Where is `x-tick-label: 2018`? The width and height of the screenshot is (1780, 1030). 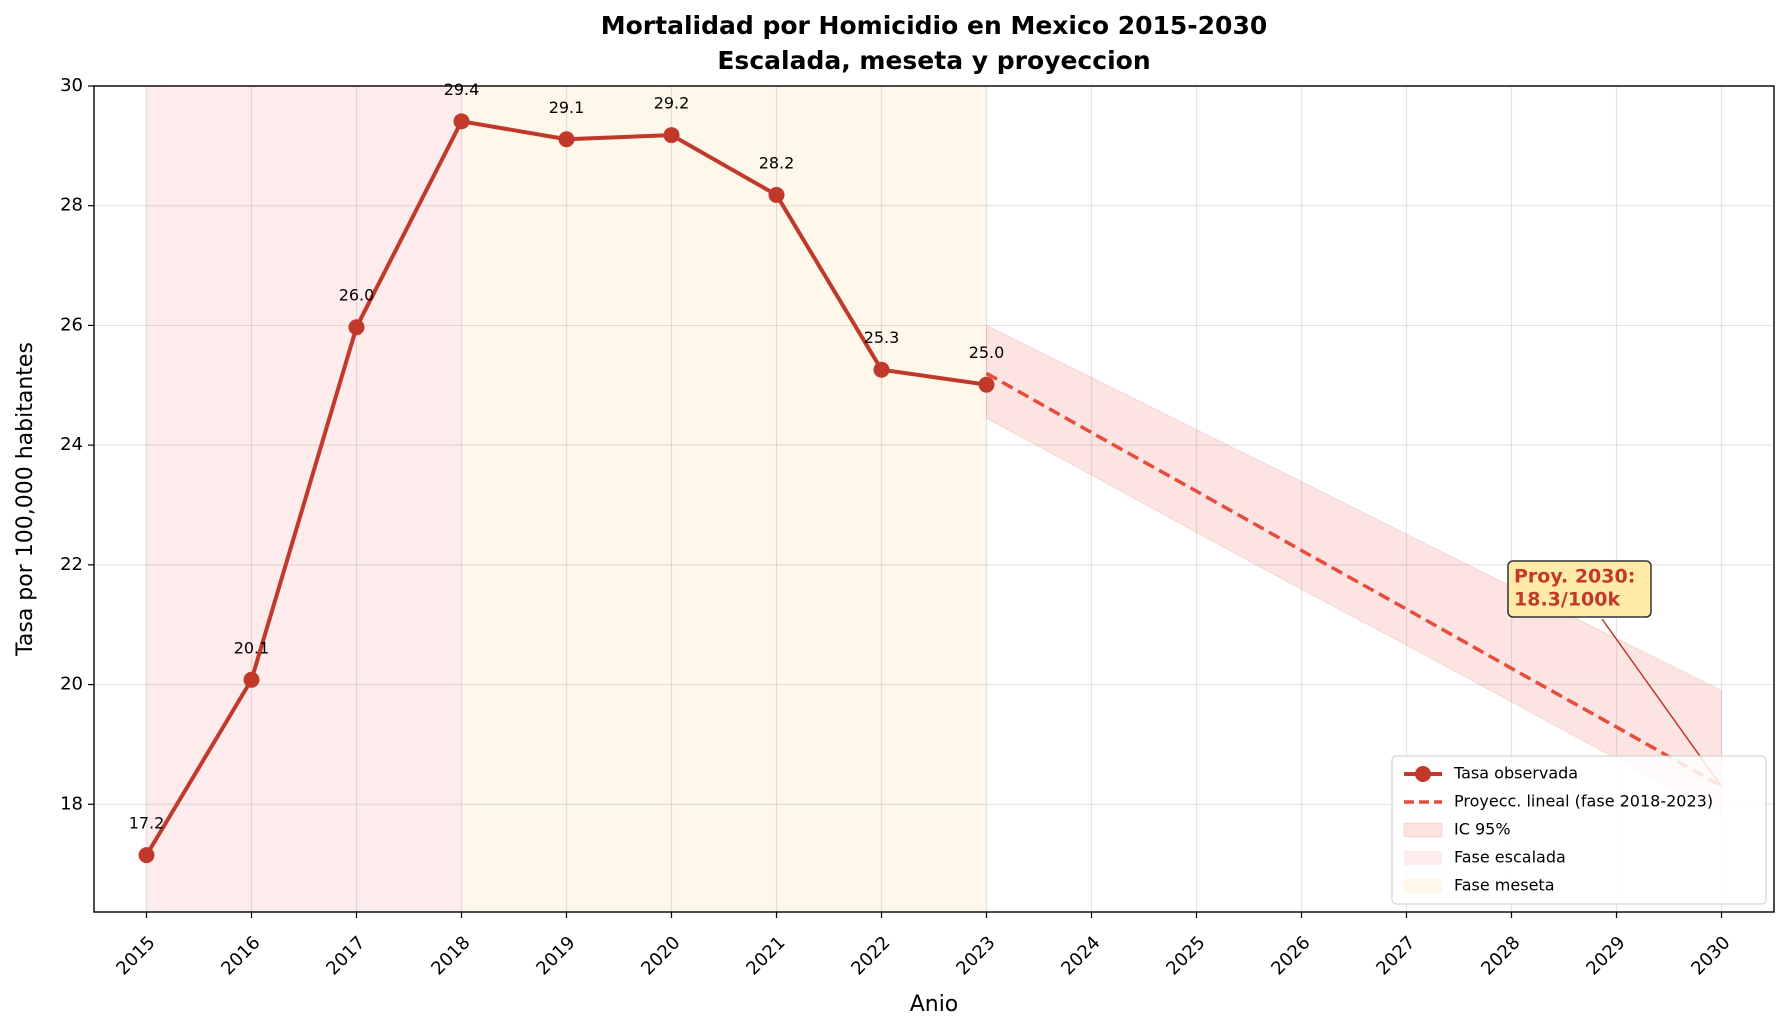
x-tick-label: 2018 is located at coordinates (450, 955).